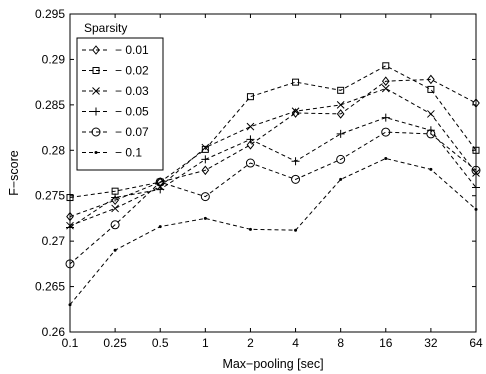 The height and width of the screenshot is (374, 486). Describe the element at coordinates (341, 159) in the screenshot. I see `data-point-0.07-8` at that location.